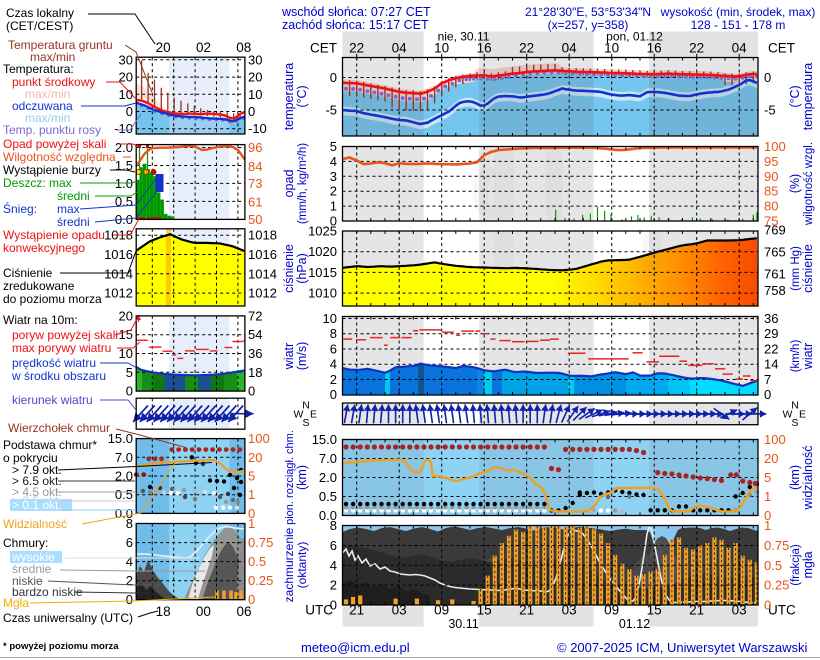  Describe the element at coordinates (52, 299) in the screenshot. I see `svg-text: do poziomu morza` at that location.